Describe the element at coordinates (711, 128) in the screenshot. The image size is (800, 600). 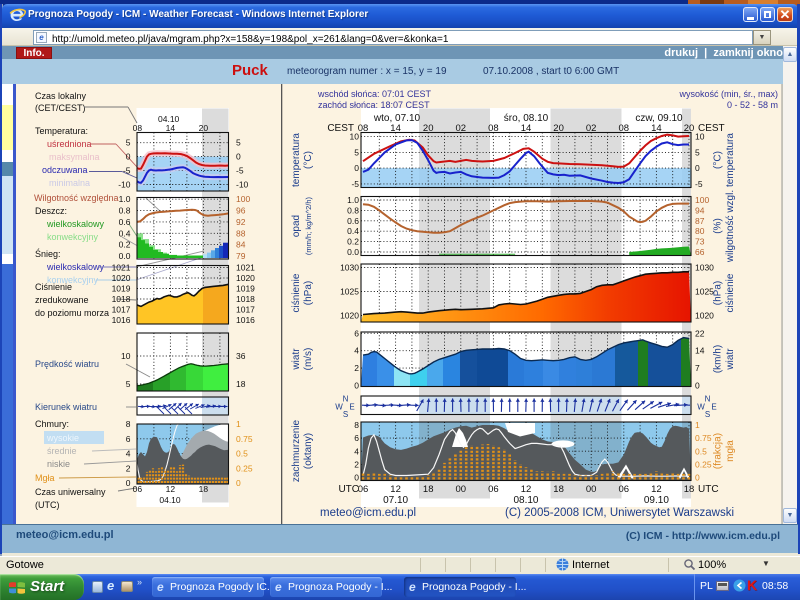
I see `svg-text: CEST` at that location.